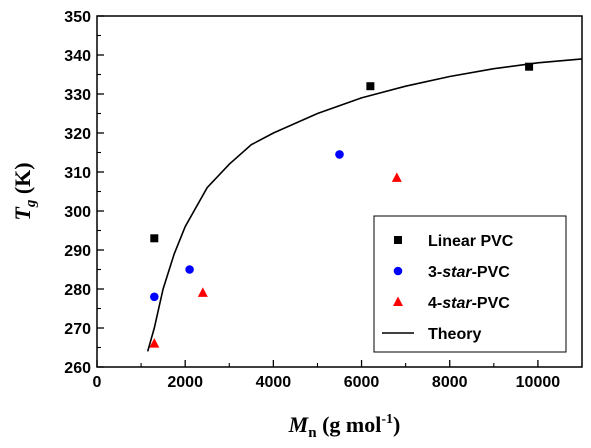  Describe the element at coordinates (312, 433) in the screenshot. I see `x-axis-title-sub: n` at that location.